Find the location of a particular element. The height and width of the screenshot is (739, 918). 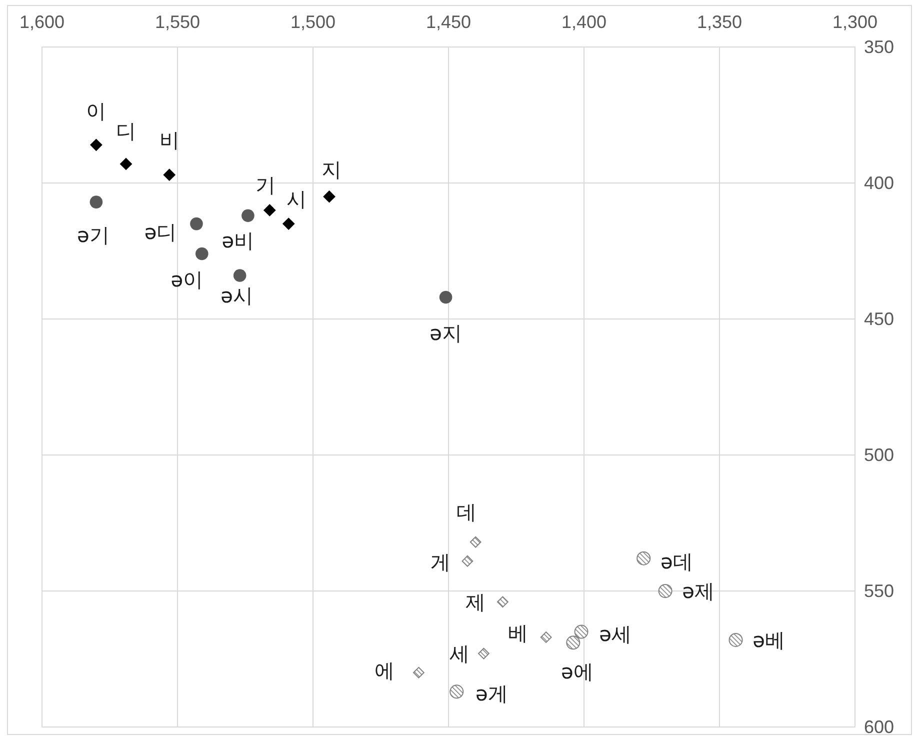

point-label: 디 is located at coordinates (126, 130).